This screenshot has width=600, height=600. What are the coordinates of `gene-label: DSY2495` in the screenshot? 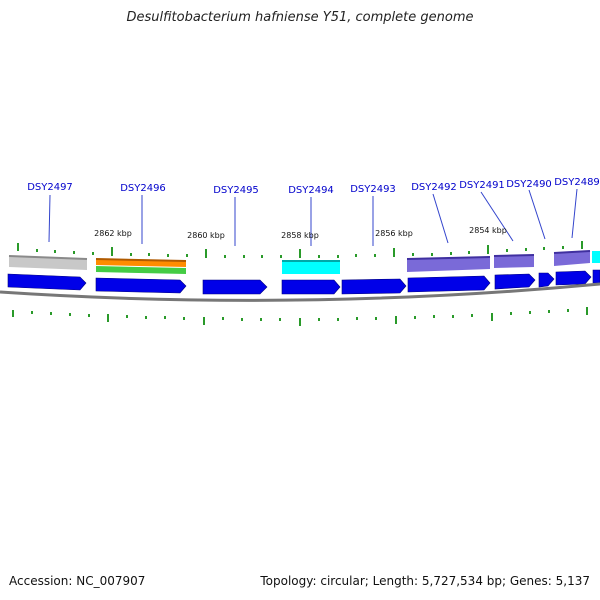 It's located at (236, 190).